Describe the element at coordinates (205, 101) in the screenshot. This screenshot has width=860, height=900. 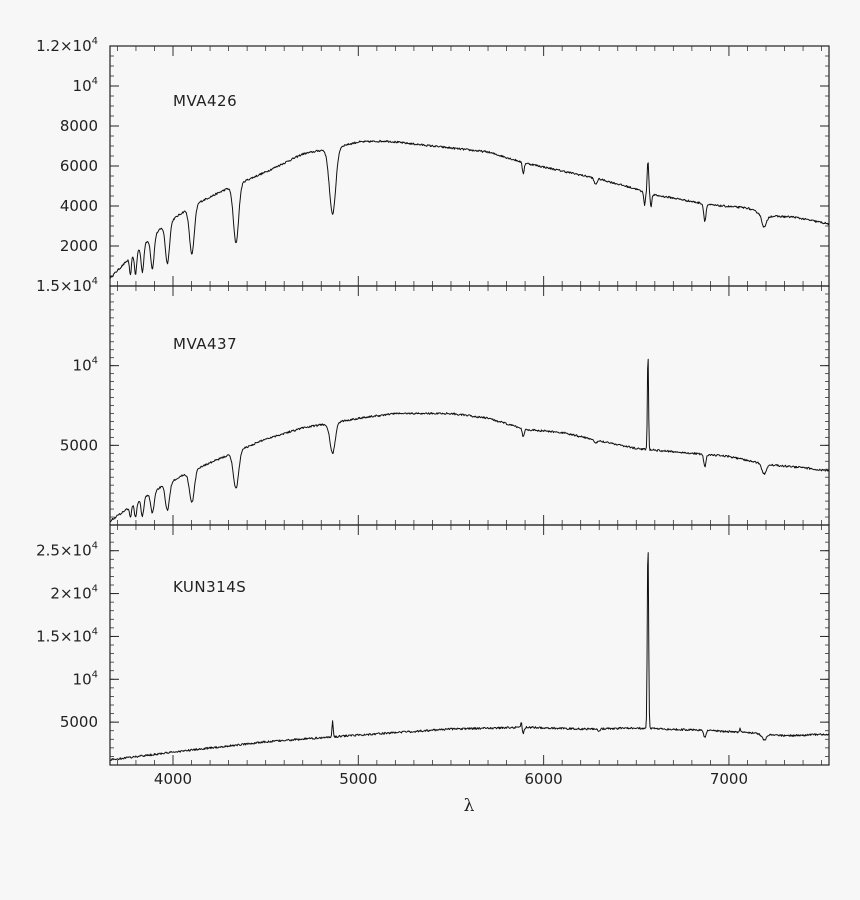
I see `panel-label: MVA426` at that location.